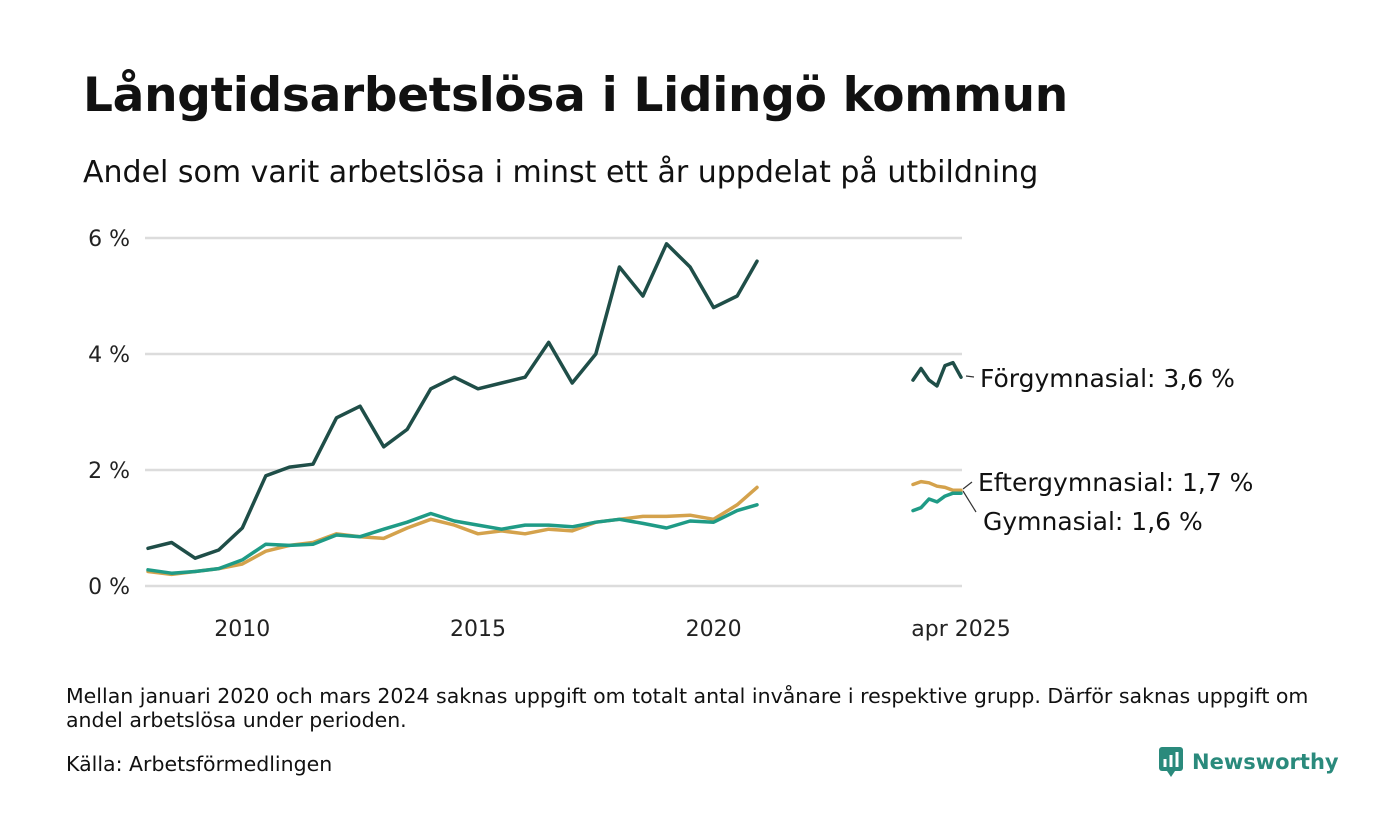 This screenshot has height=840, width=1400. Describe the element at coordinates (937, 502) in the screenshot. I see `series-line-recent-gymnasial` at that location.